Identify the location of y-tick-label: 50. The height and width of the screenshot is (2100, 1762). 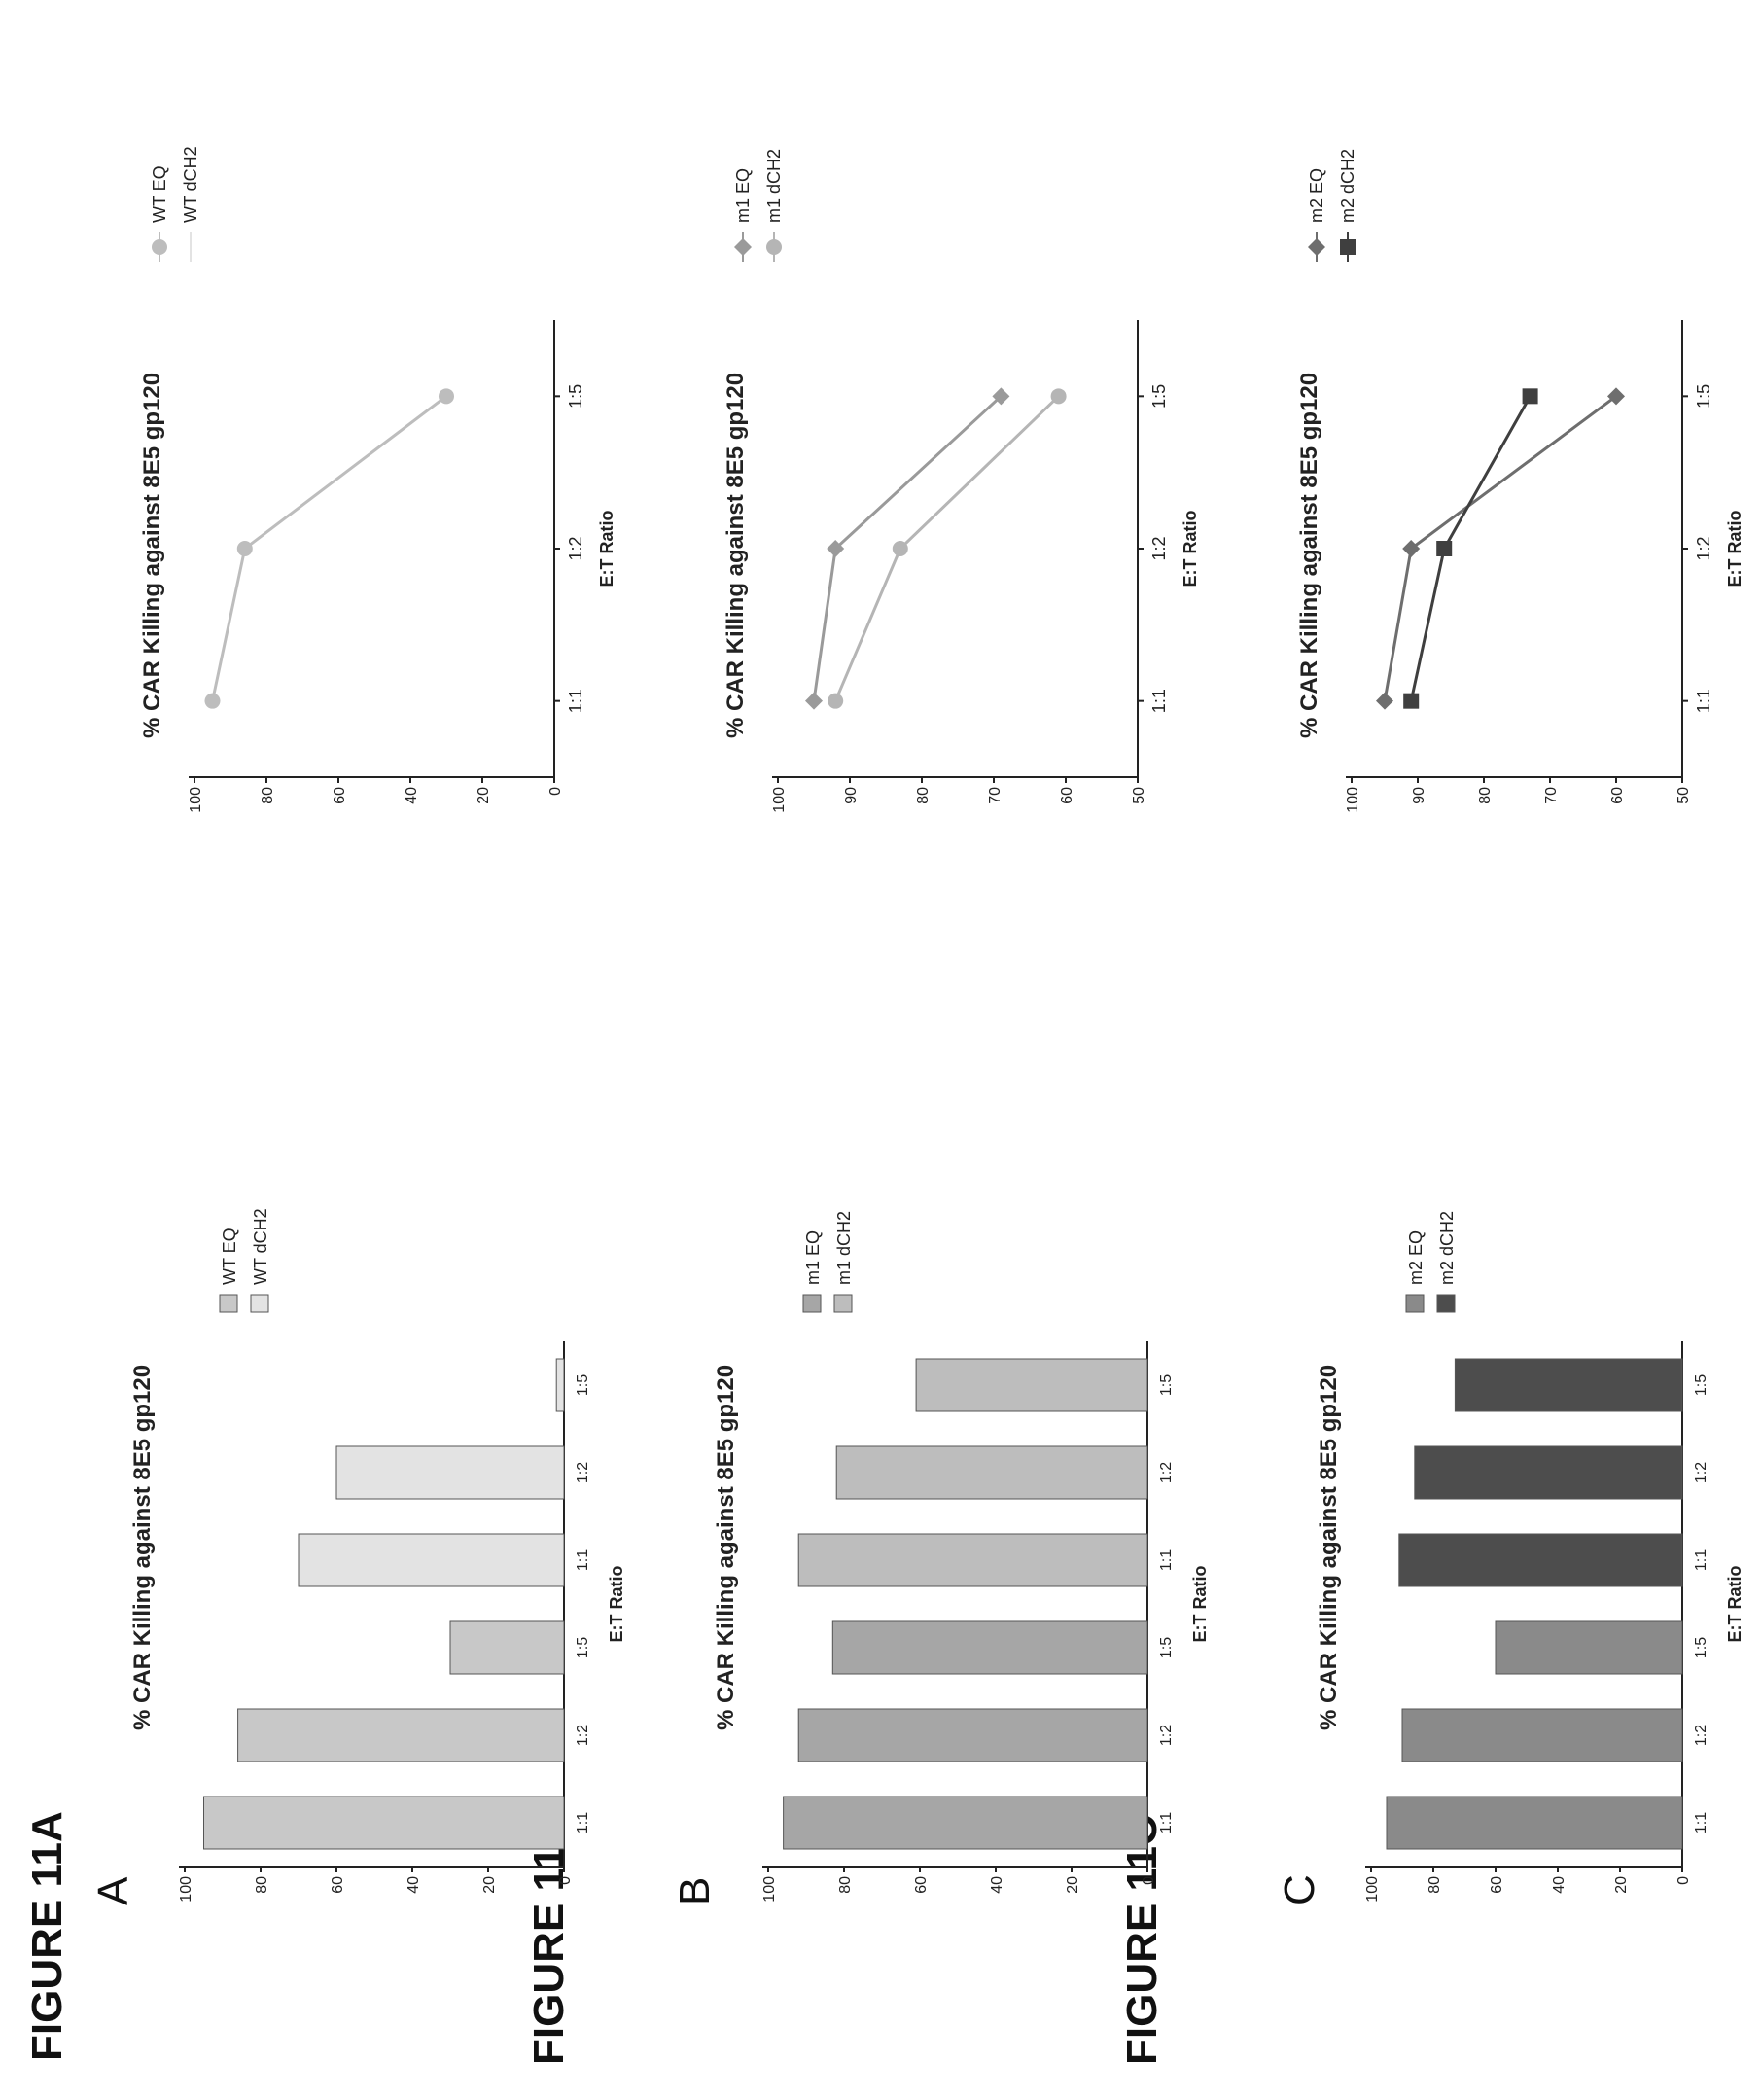
(1683, 796).